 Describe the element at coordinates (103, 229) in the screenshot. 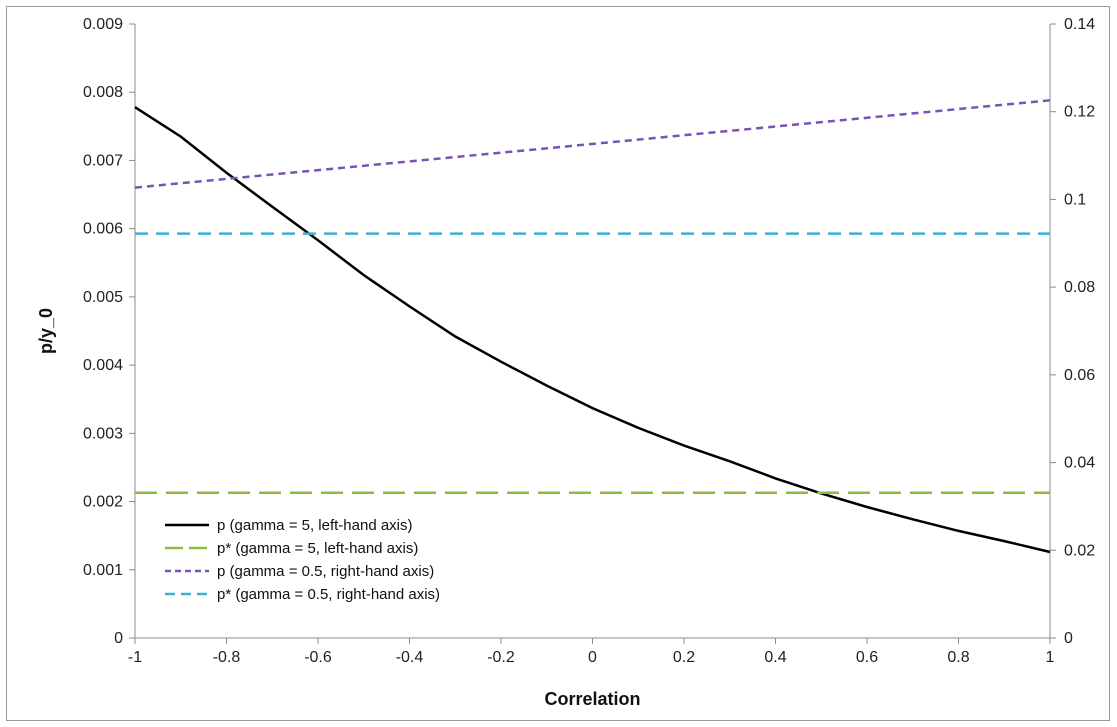

I see `y-left-tick-label: 0.006` at that location.